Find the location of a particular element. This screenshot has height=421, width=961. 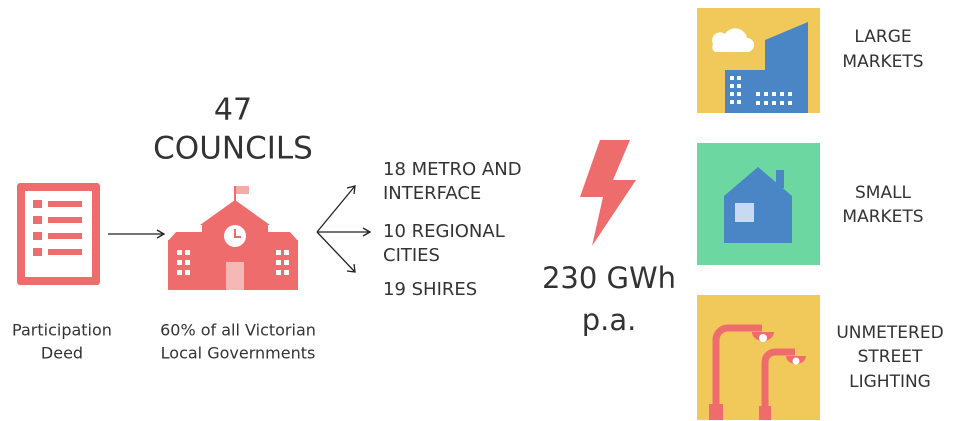

headline-number: 47 is located at coordinates (233, 110).